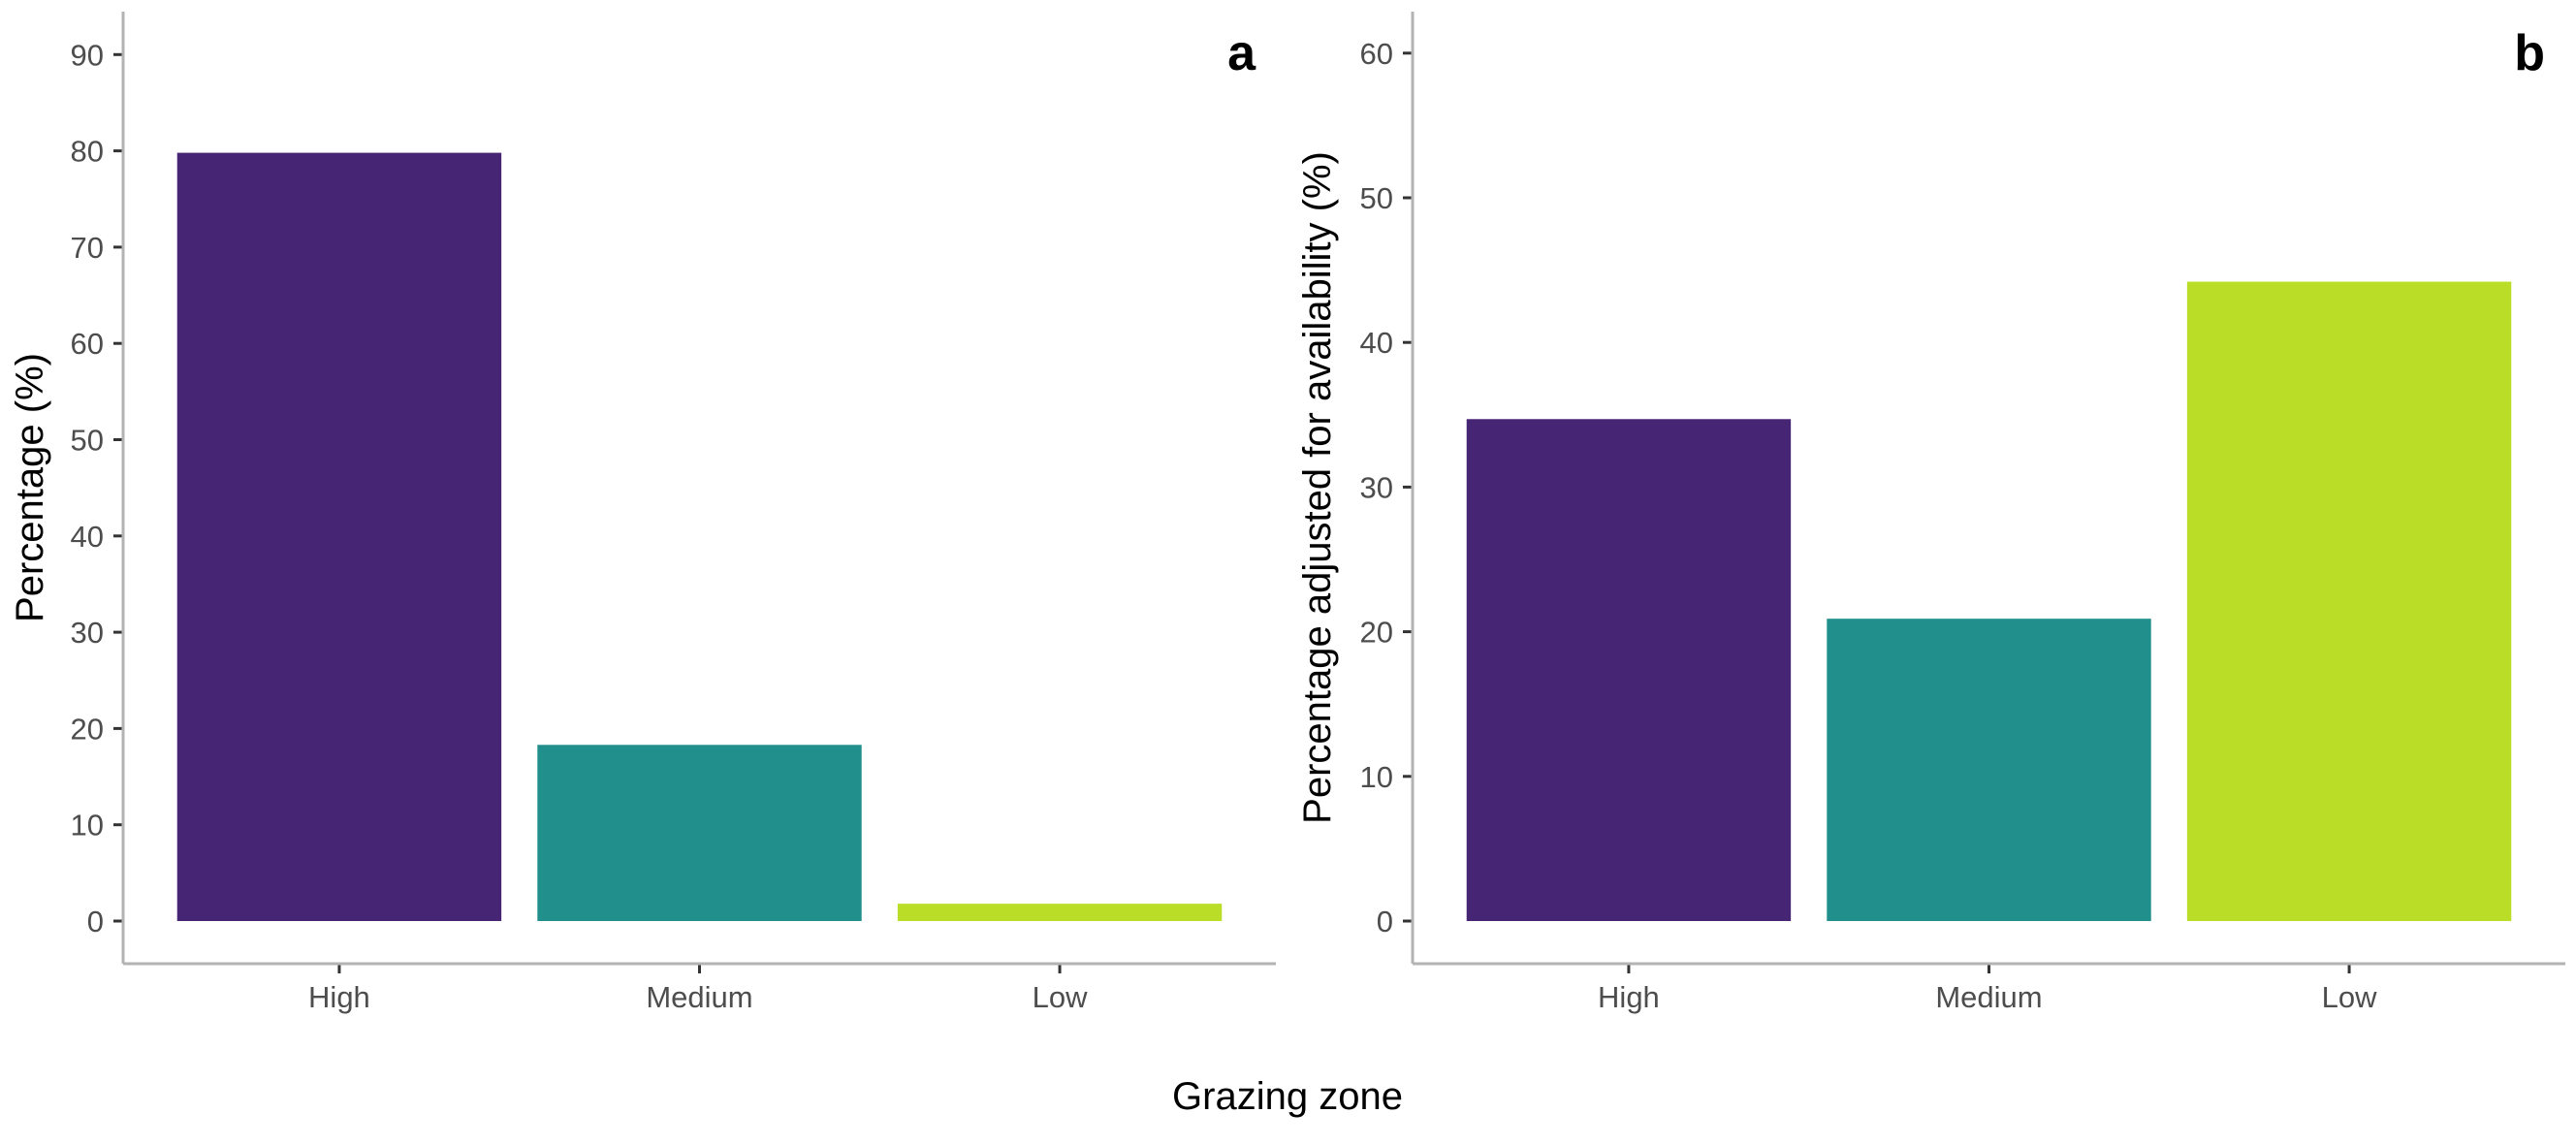  What do you see at coordinates (87, 152) in the screenshot?
I see `panel-a-y-tick-label: 80` at bounding box center [87, 152].